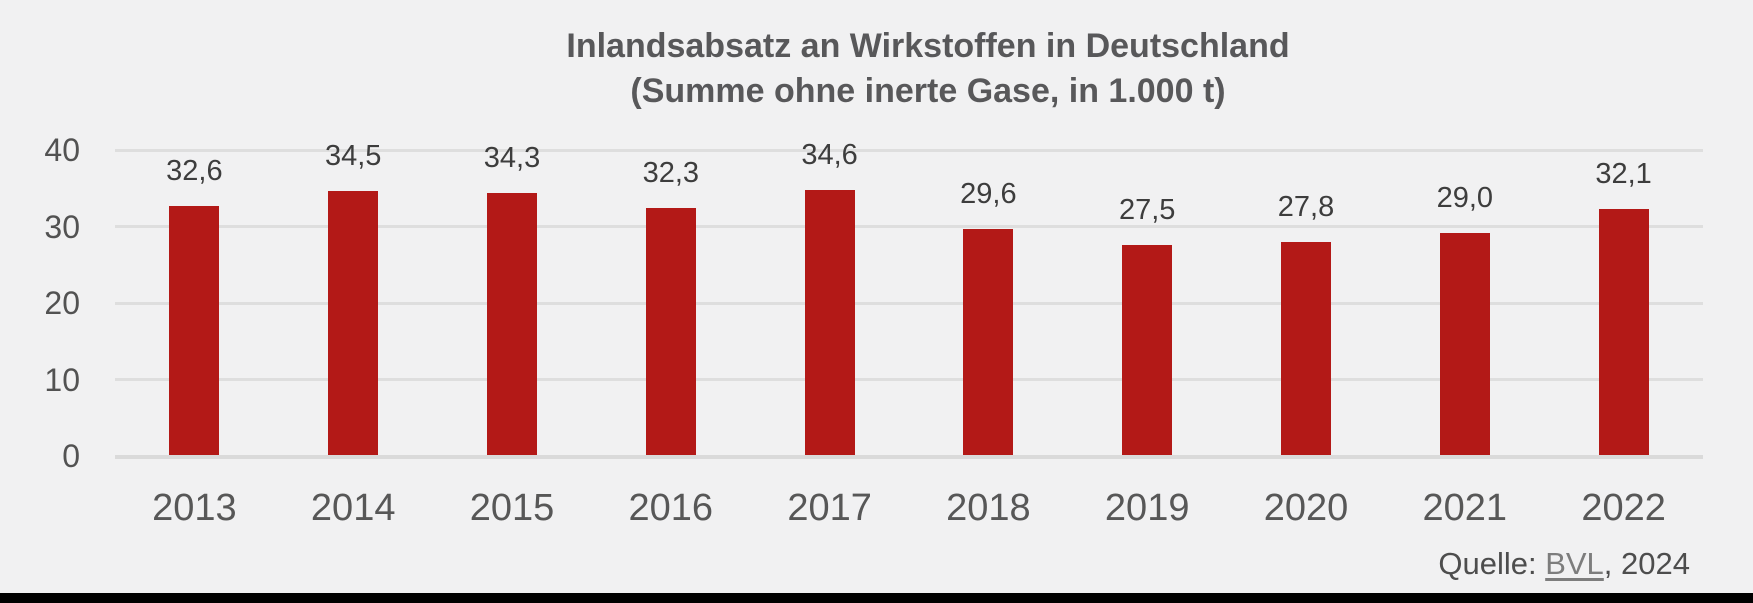 This screenshot has height=603, width=1753. I want to click on source-prefix: Quelle:, so click(1492, 563).